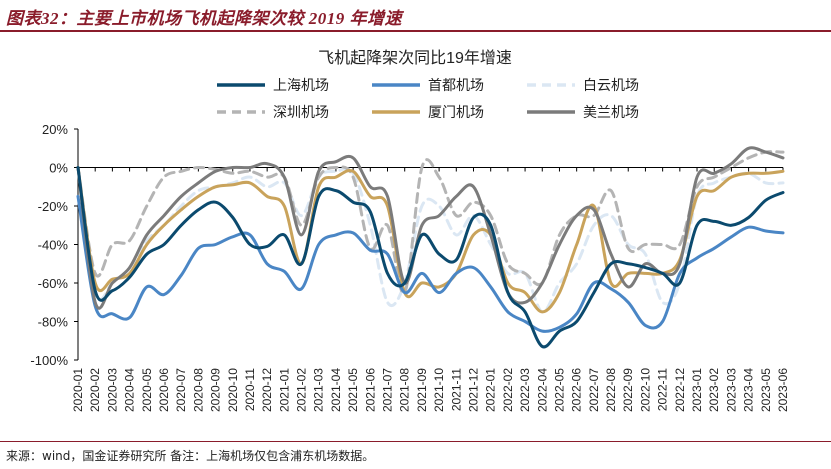 The image size is (831, 469). I want to click on y-tick-label: 20%, so click(55, 129).